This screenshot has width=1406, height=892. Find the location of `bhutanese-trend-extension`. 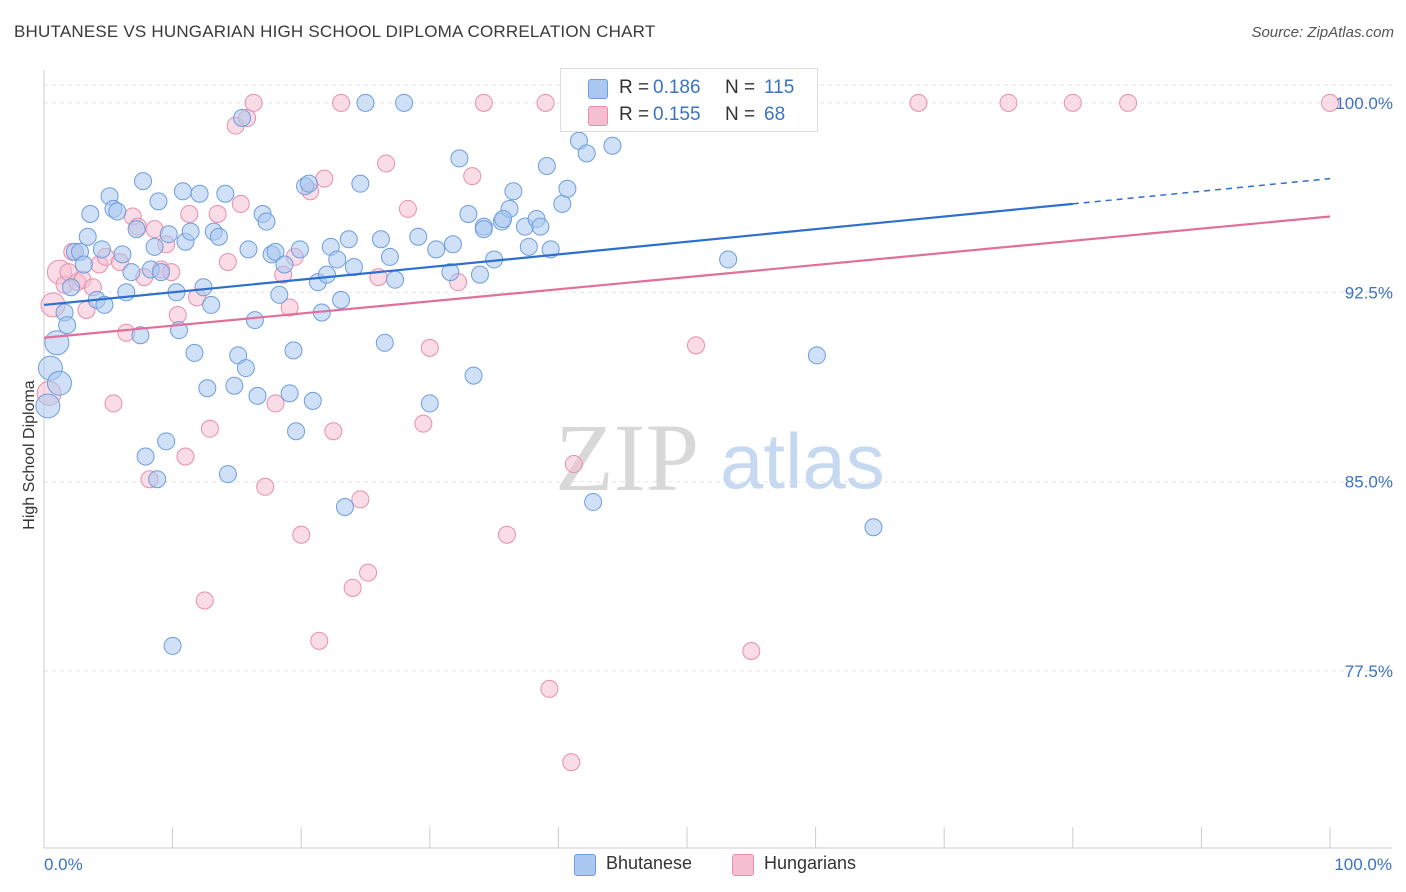

bhutanese-trend-extension is located at coordinates (1201, 191).